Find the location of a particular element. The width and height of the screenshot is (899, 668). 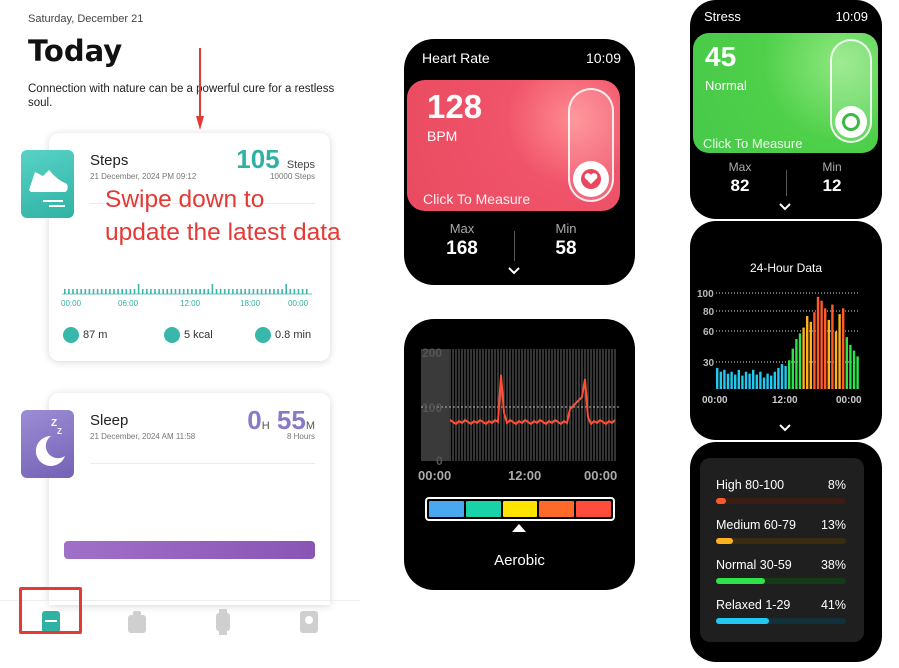

dist-track-relaxed is located at coordinates (781, 621).